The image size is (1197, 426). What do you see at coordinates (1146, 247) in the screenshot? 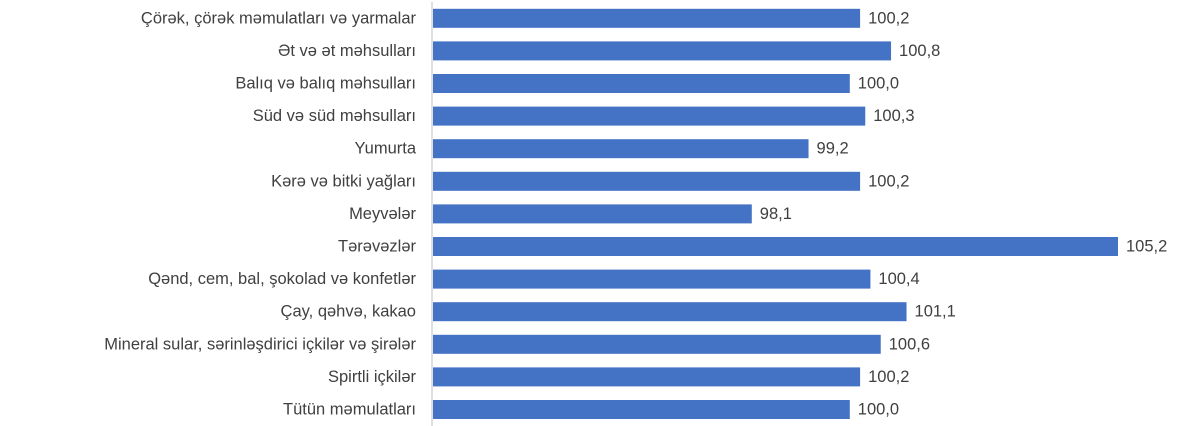
I see `value-label: 105,2` at bounding box center [1146, 247].